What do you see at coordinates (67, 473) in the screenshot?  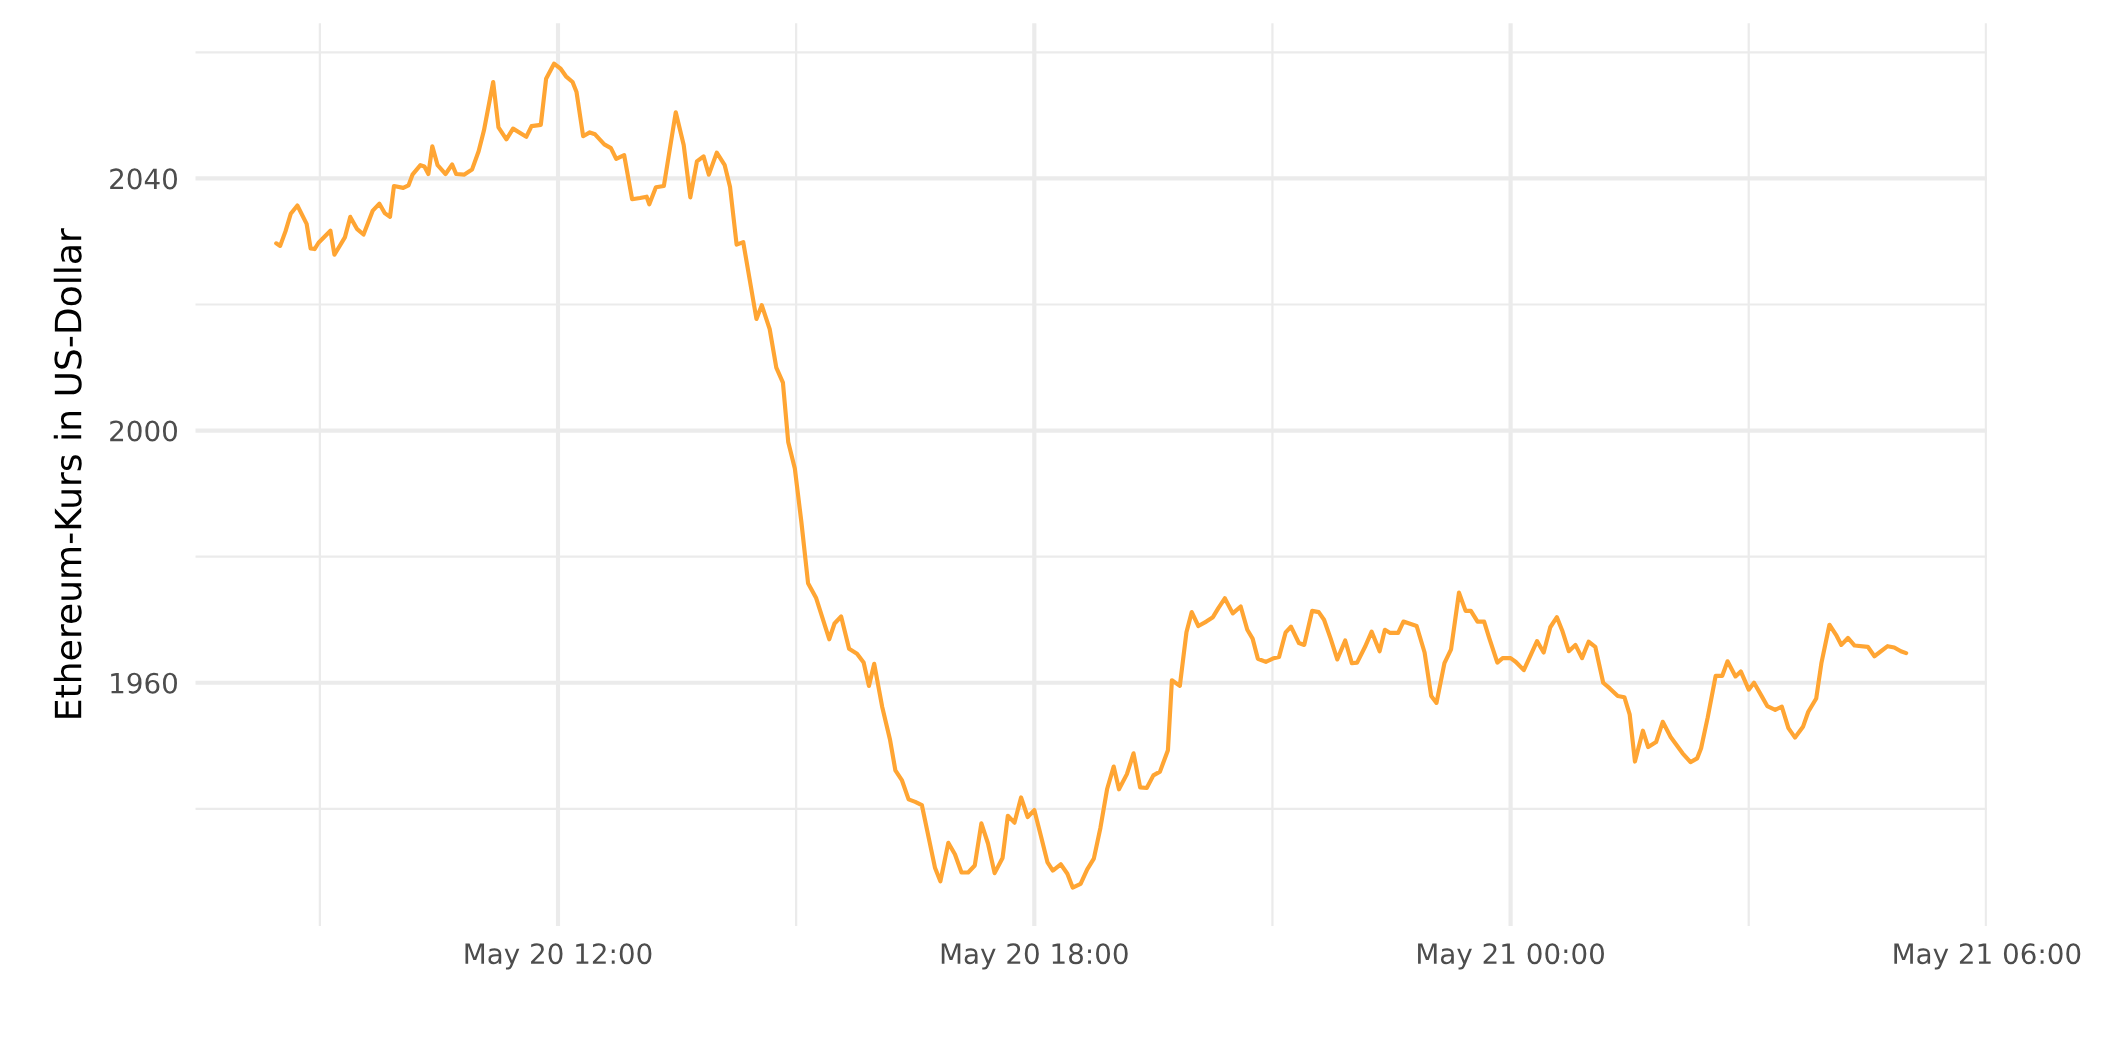 I see `y-axis-title: Ethereum-Kurs in US-Dollar` at bounding box center [67, 473].